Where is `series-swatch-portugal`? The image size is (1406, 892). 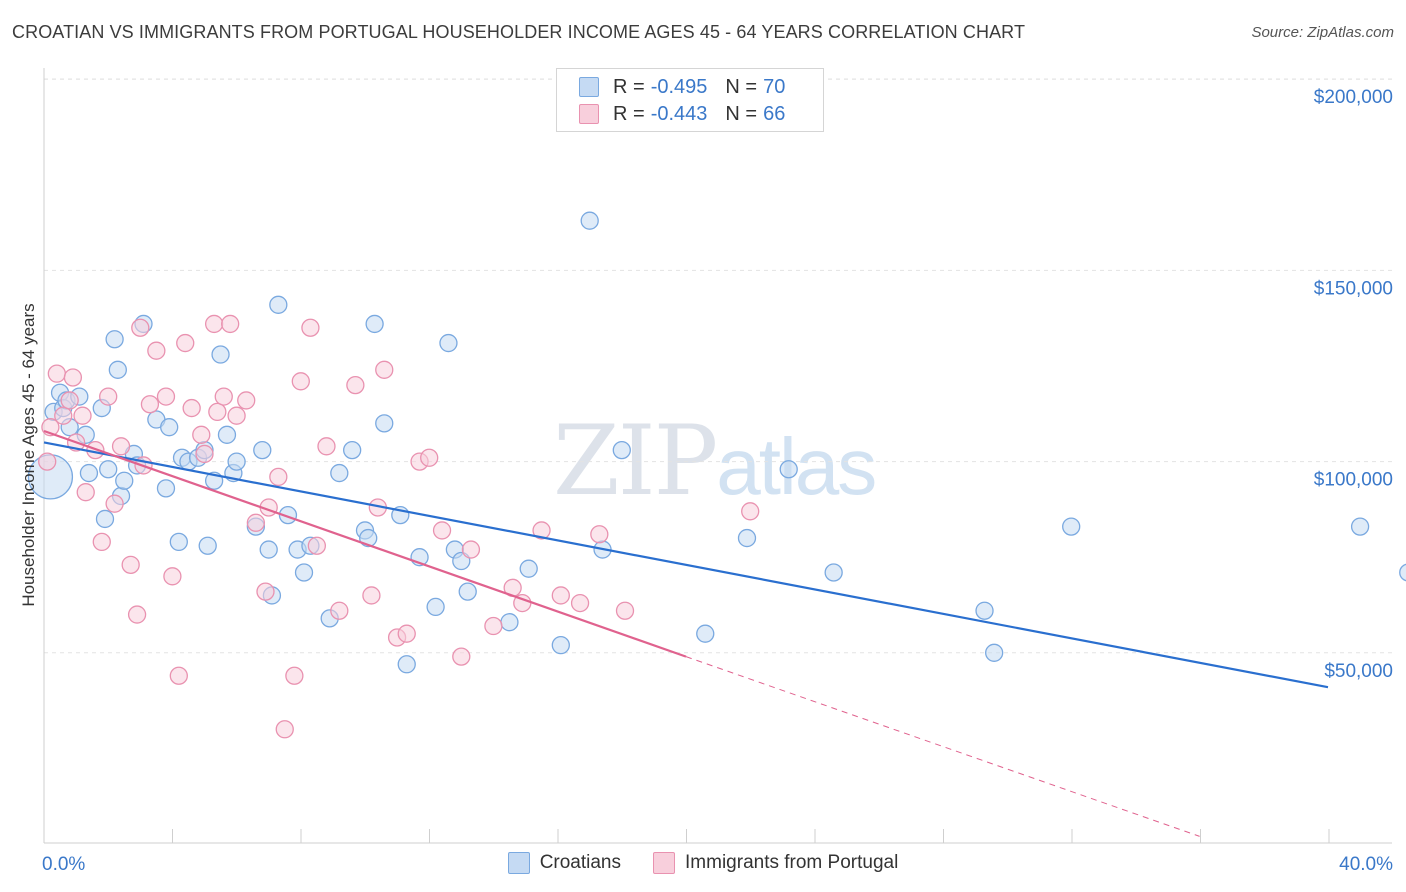 series-swatch-portugal is located at coordinates (664, 863).